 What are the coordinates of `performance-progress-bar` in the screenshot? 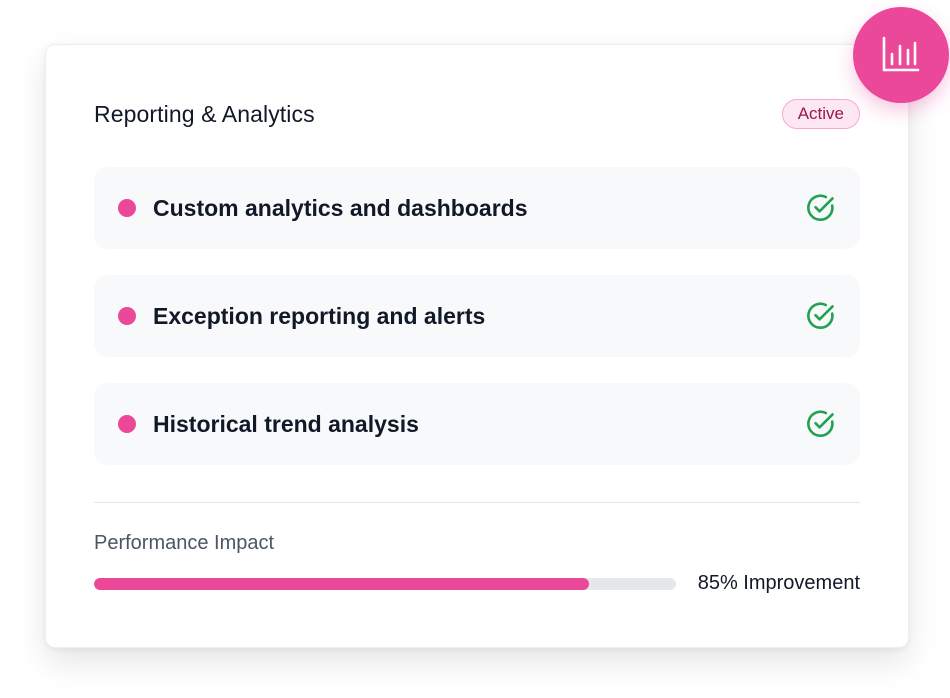 It's located at (385, 584).